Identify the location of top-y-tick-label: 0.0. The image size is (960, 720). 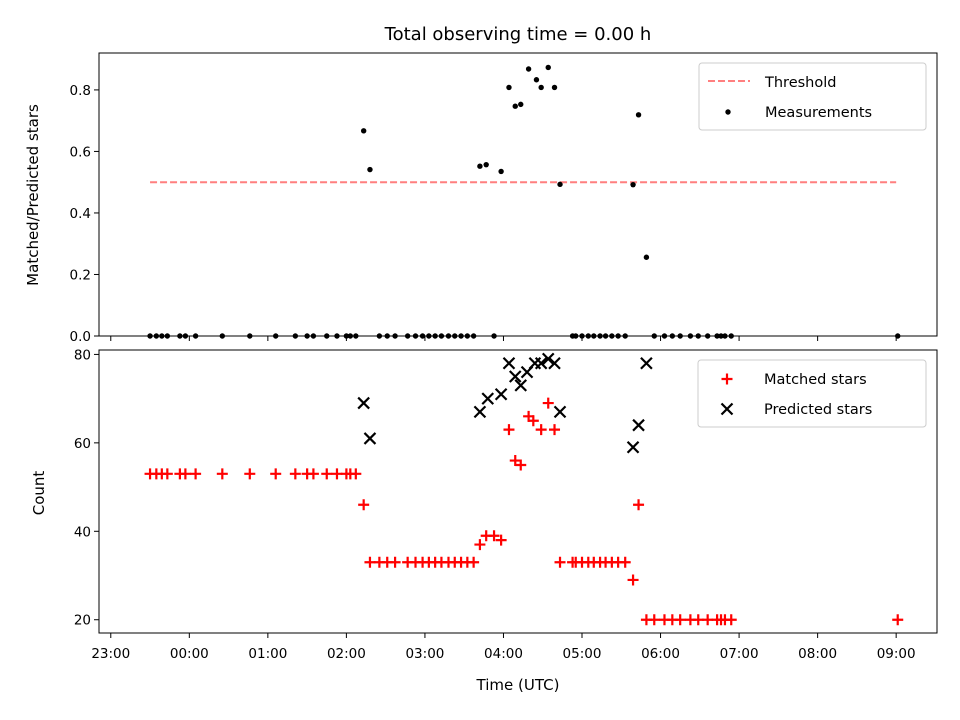
(80, 337).